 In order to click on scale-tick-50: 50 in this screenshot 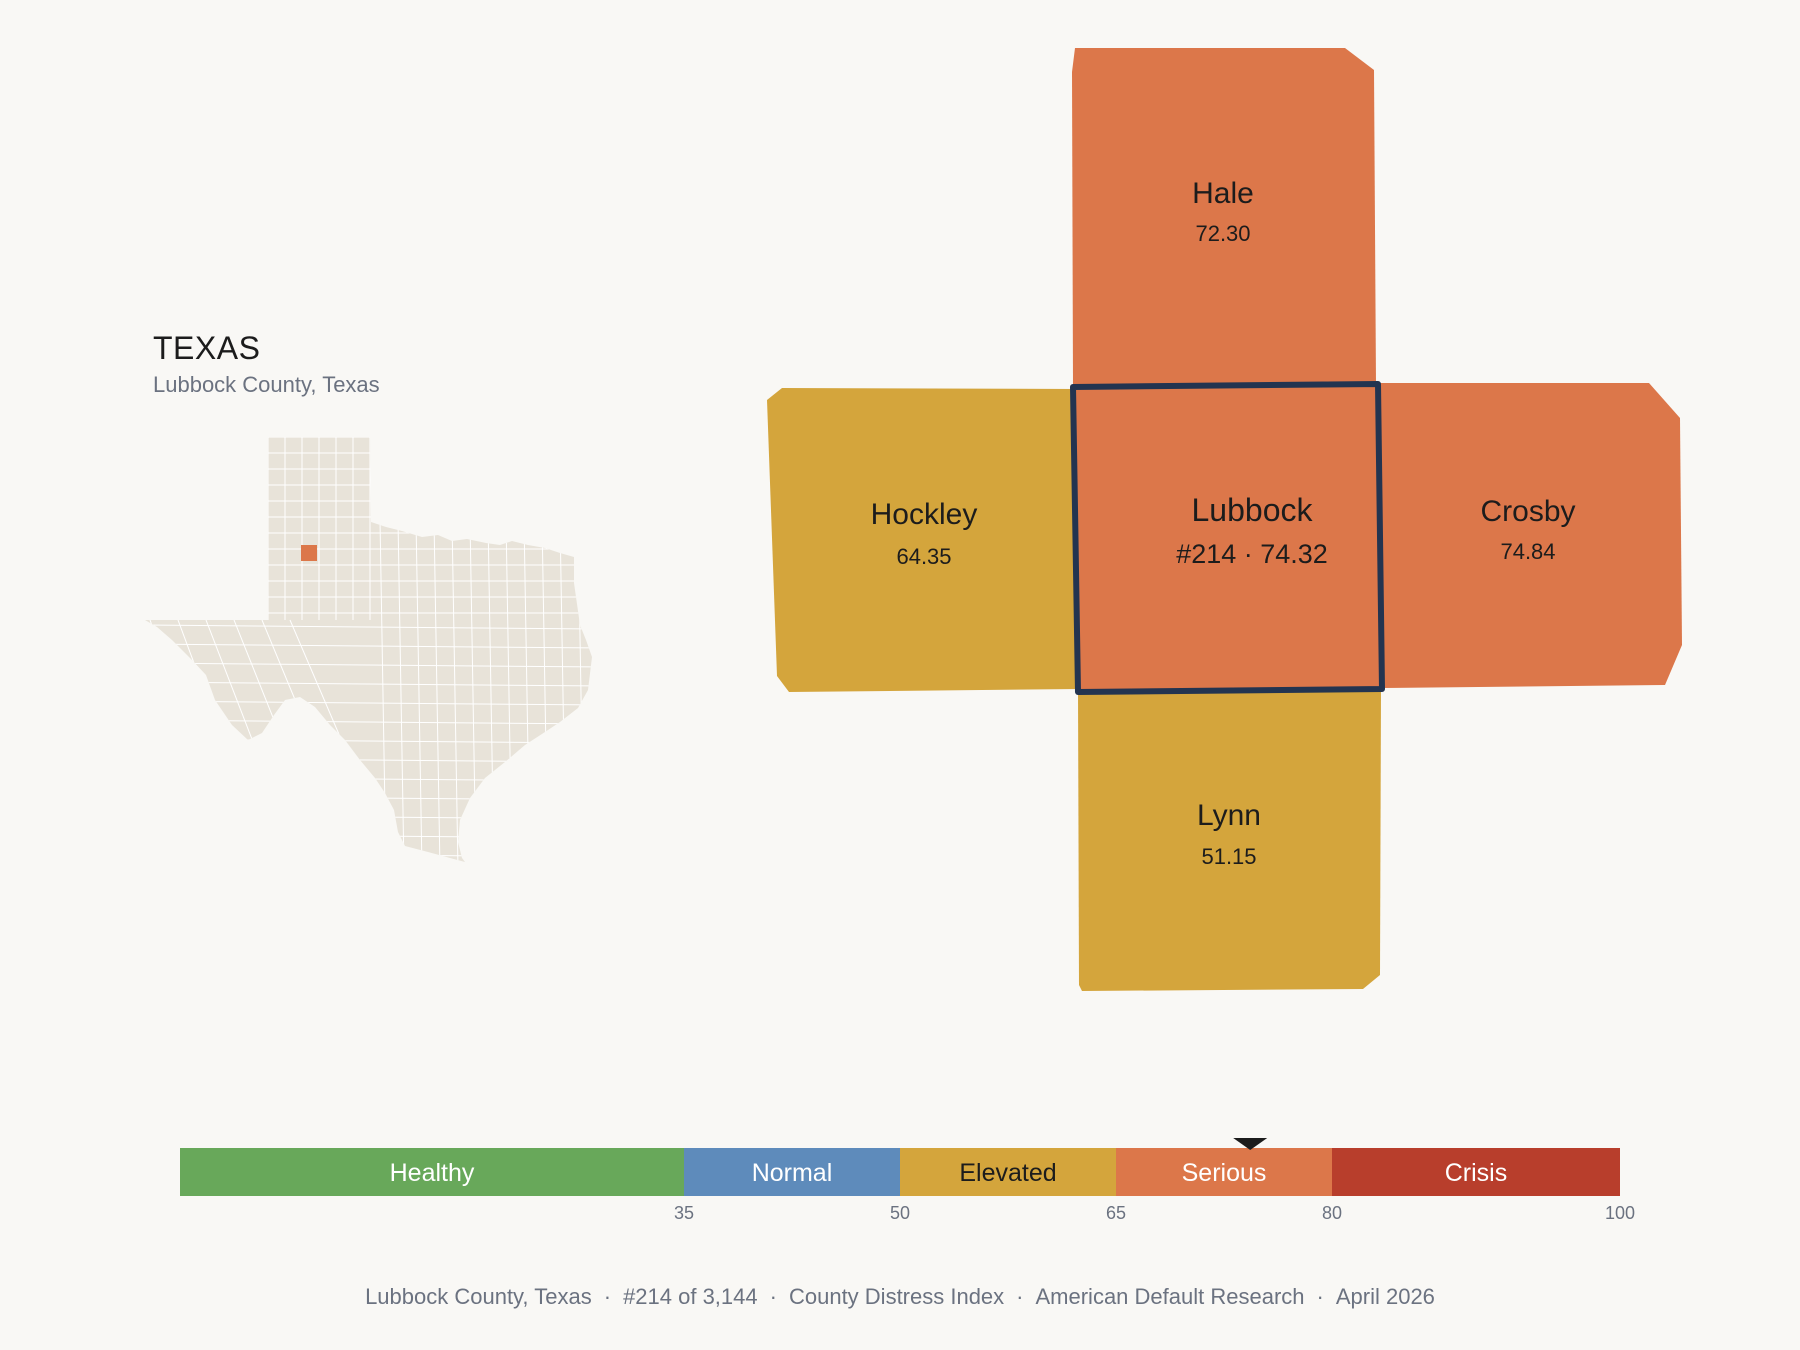, I will do `click(900, 1213)`.